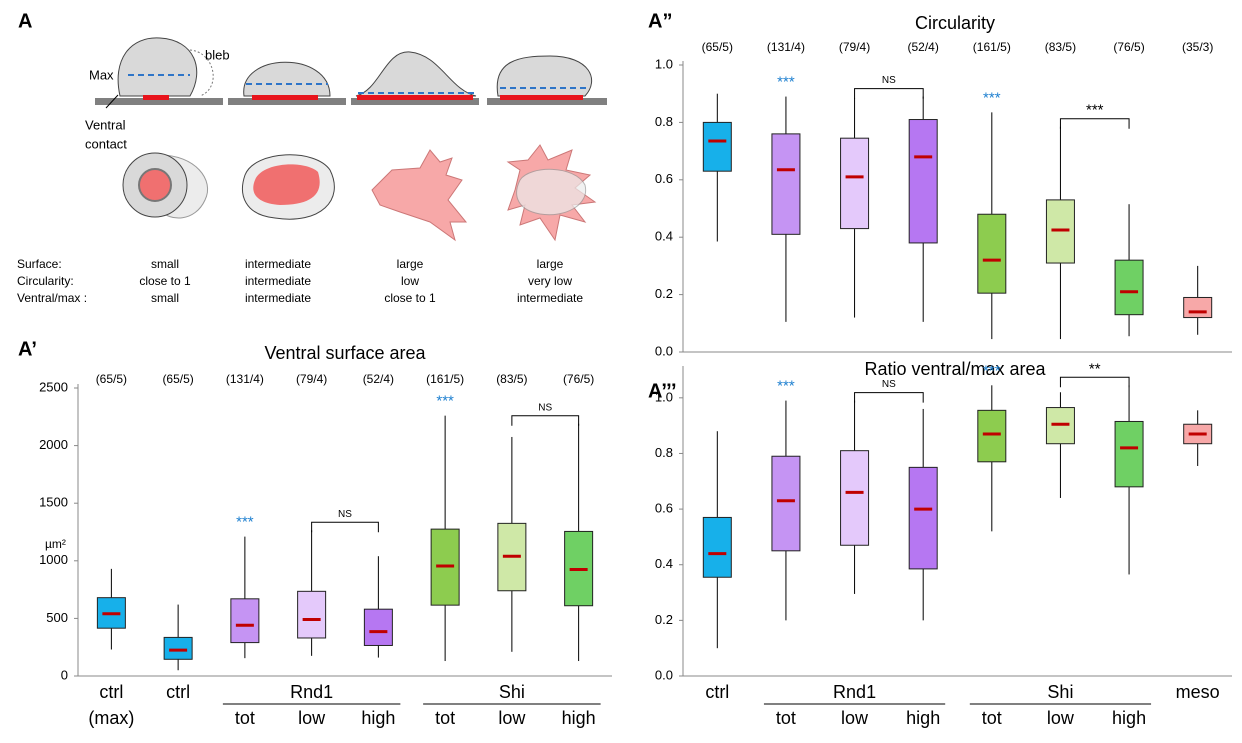  I want to click on y-tick-label: 0.0, so click(664, 674).